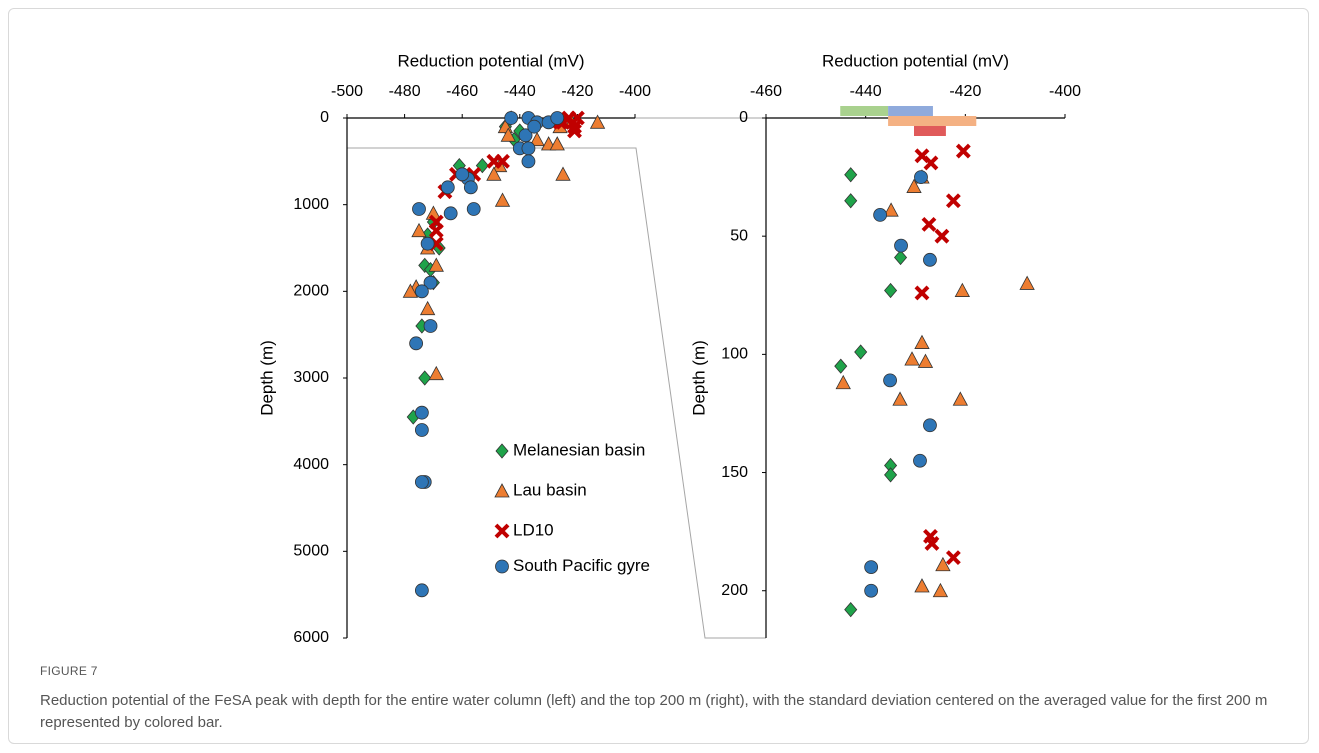 The image size is (1319, 753). What do you see at coordinates (579, 449) in the screenshot?
I see `legend-label: Melanesian basin` at bounding box center [579, 449].